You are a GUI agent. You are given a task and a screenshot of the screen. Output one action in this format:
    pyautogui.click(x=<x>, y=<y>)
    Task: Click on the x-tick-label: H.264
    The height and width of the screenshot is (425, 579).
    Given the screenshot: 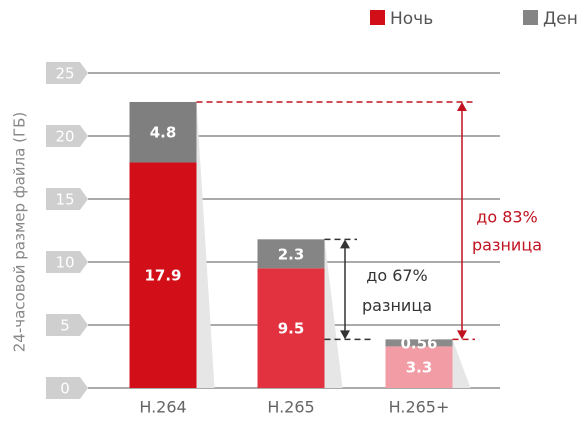 What is the action you would take?
    pyautogui.click(x=162, y=407)
    